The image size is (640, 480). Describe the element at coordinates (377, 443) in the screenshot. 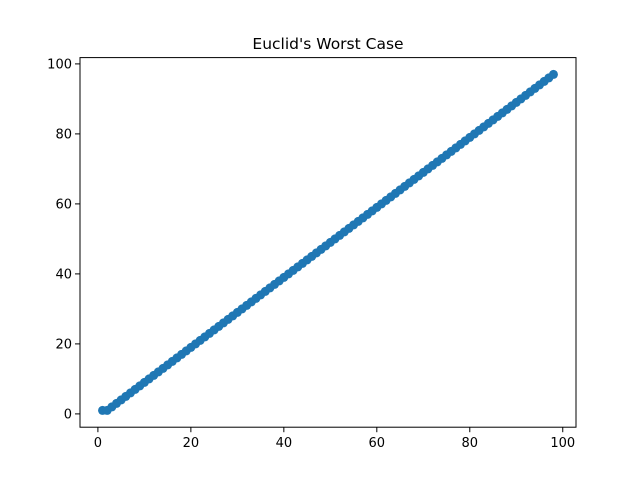

I see `x-tick-label: 60` at that location.